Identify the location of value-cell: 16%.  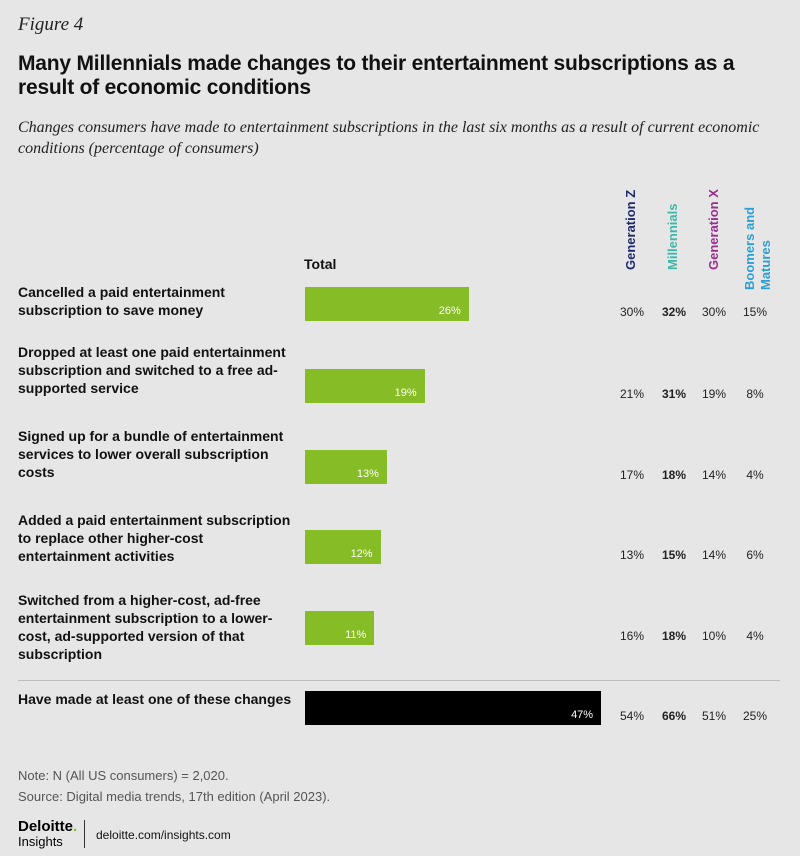
(632, 636).